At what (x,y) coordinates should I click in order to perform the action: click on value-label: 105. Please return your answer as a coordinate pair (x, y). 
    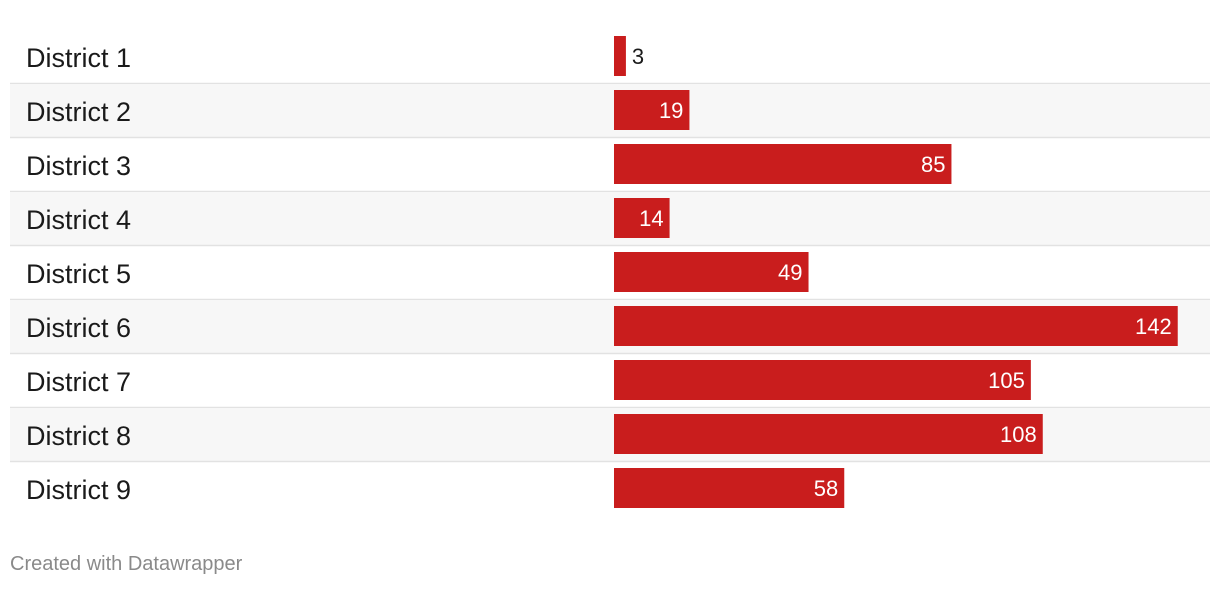
    Looking at the image, I should click on (1006, 380).